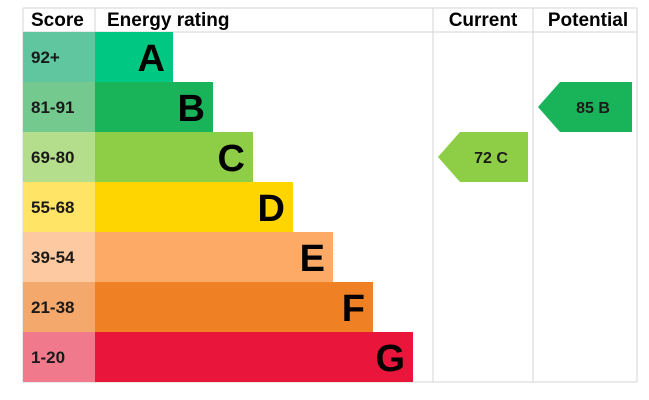 This screenshot has width=649, height=400. I want to click on band-g: 1-20 G, so click(218, 357).